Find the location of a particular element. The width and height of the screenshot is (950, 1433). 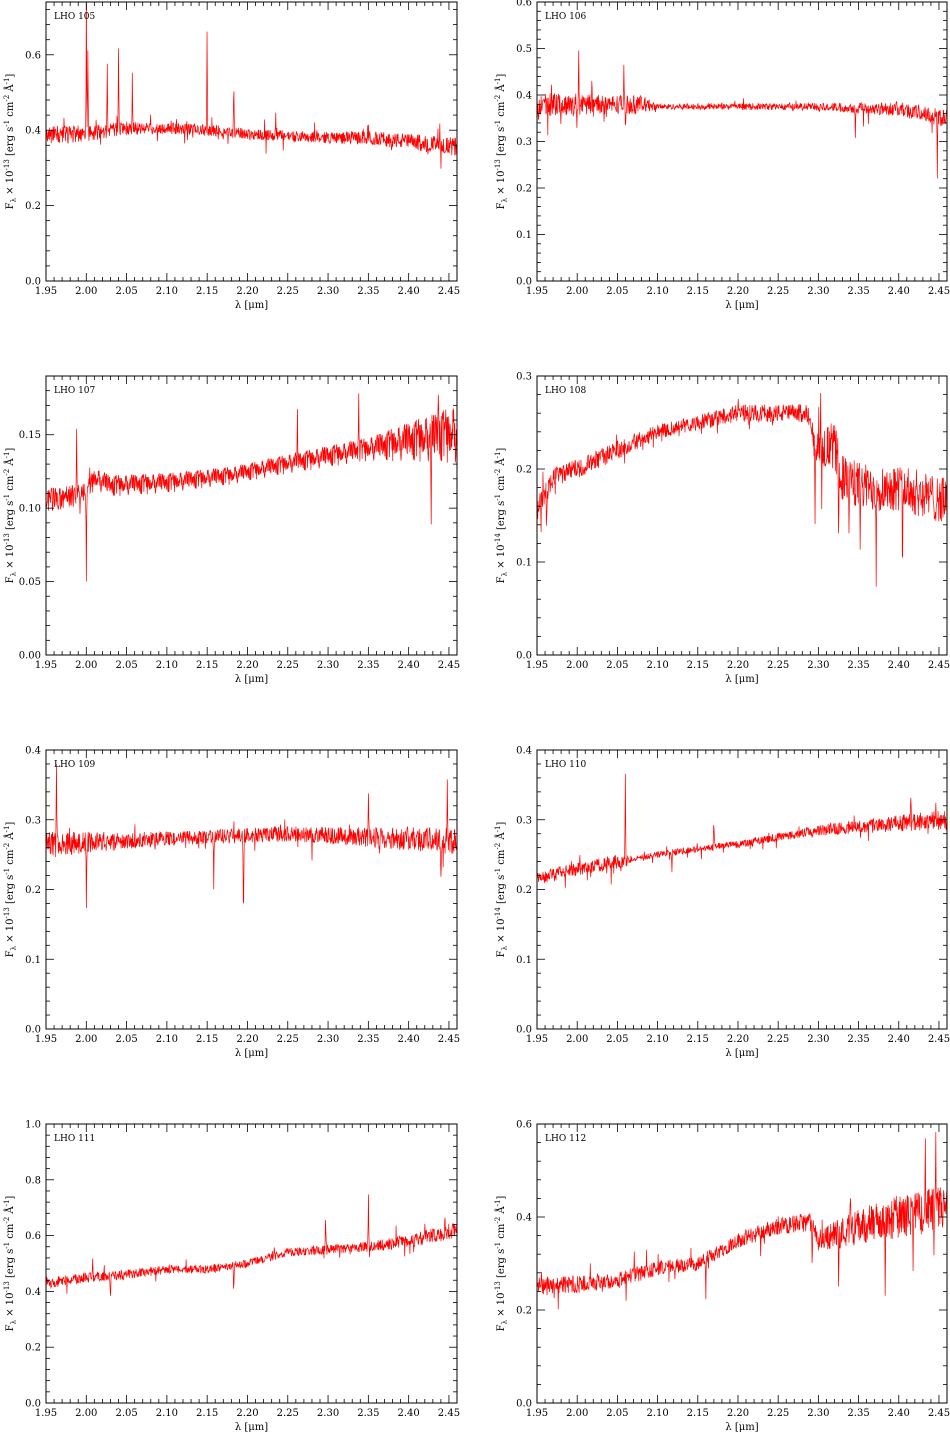

panel-label: LHO 106 is located at coordinates (566, 17).